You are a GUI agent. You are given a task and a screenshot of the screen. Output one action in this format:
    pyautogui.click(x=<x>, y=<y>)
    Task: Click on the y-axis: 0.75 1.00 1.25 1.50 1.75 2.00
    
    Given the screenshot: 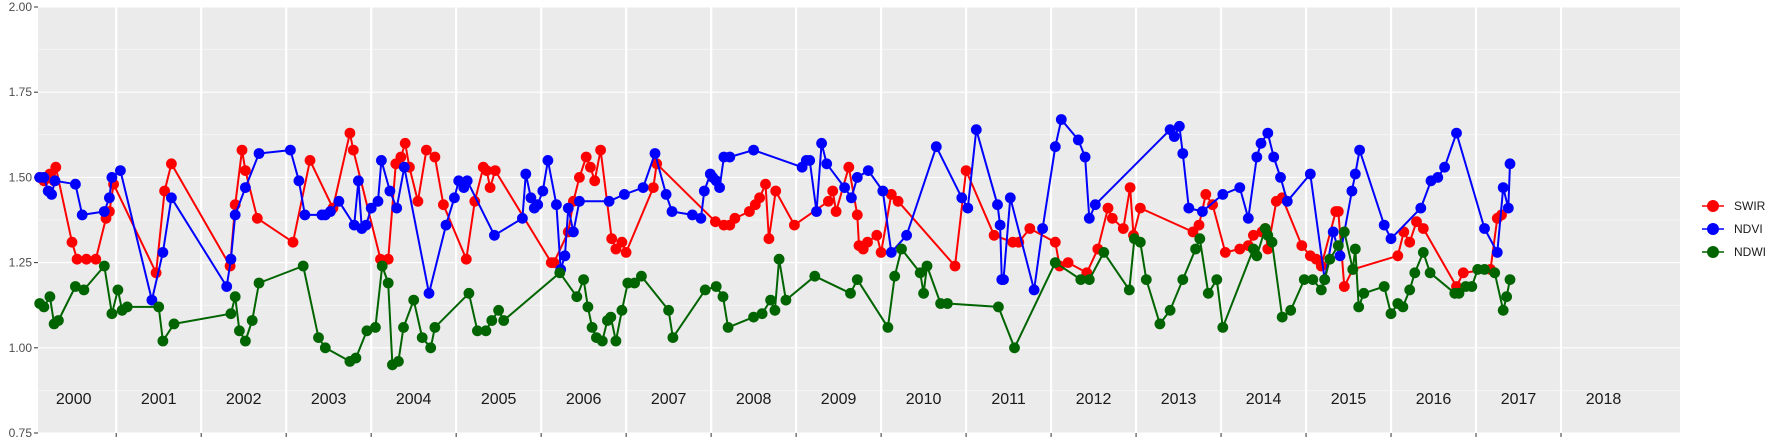 What is the action you would take?
    pyautogui.click(x=23, y=220)
    